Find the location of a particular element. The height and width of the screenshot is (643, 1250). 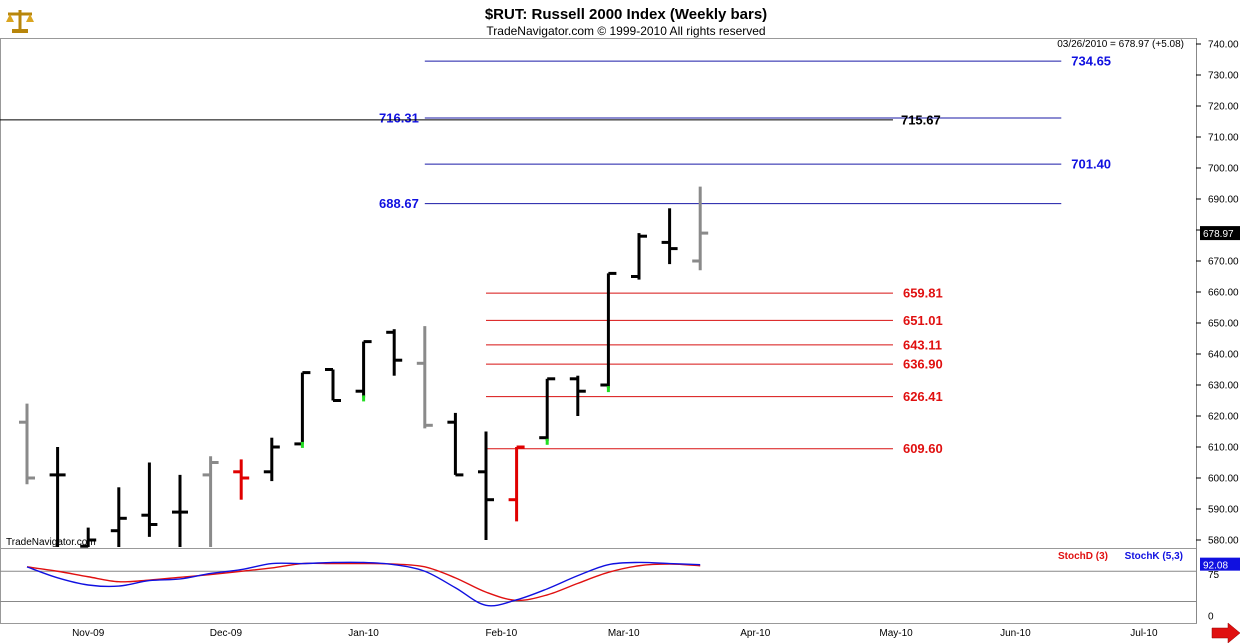

level-label-659.81: 659.81 is located at coordinates (923, 293).